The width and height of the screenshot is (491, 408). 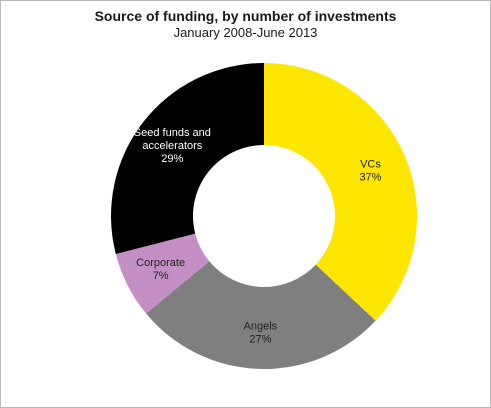 I want to click on slice-value-label: 37%, so click(x=370, y=177).